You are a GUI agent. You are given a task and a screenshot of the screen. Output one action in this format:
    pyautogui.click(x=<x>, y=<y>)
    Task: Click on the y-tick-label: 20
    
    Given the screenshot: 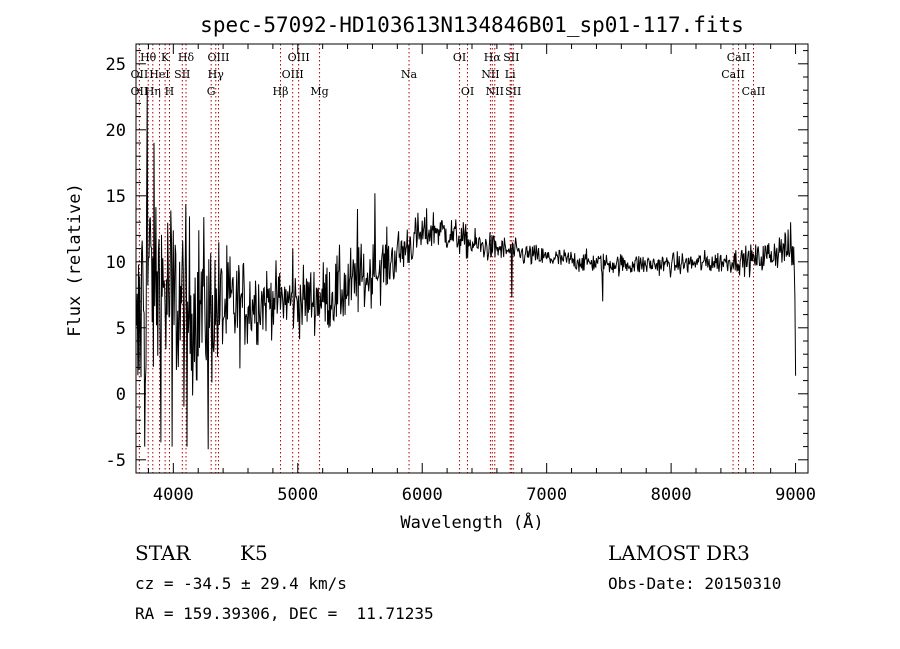 What is the action you would take?
    pyautogui.click(x=116, y=131)
    